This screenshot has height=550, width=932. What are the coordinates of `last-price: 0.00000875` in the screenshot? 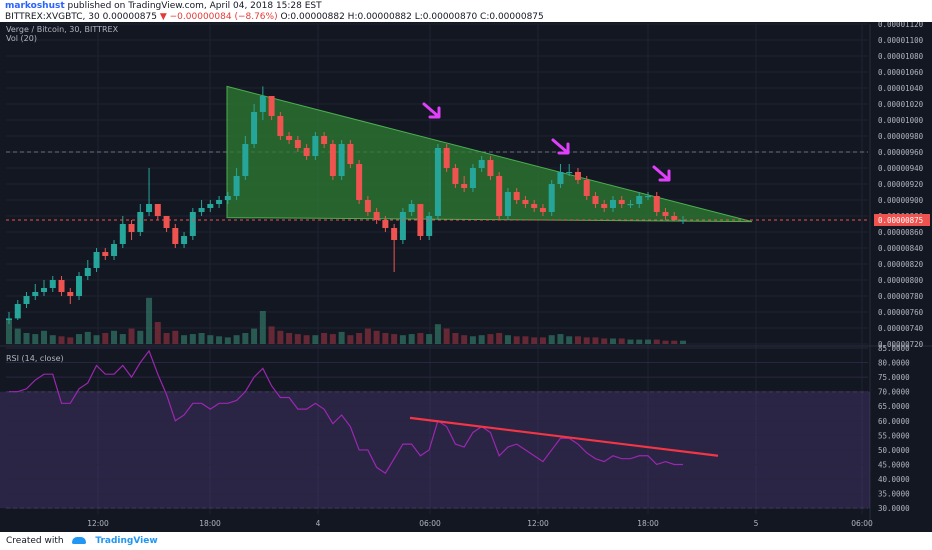 It's located at (129, 17).